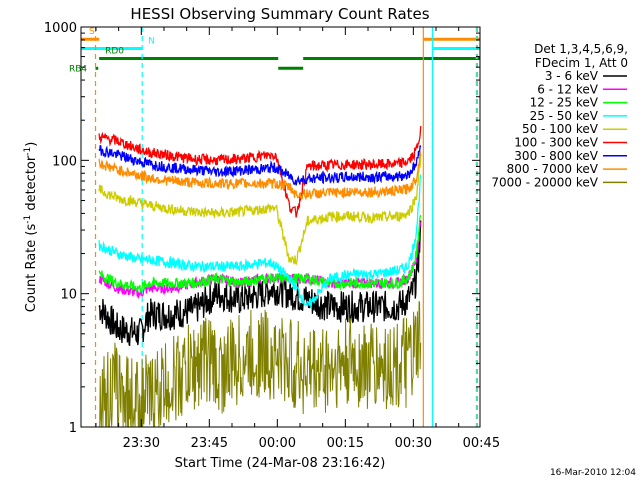 This screenshot has width=640, height=480. What do you see at coordinates (560, 129) in the screenshot?
I see `legend-label-4: 50 - 100 keV` at bounding box center [560, 129].